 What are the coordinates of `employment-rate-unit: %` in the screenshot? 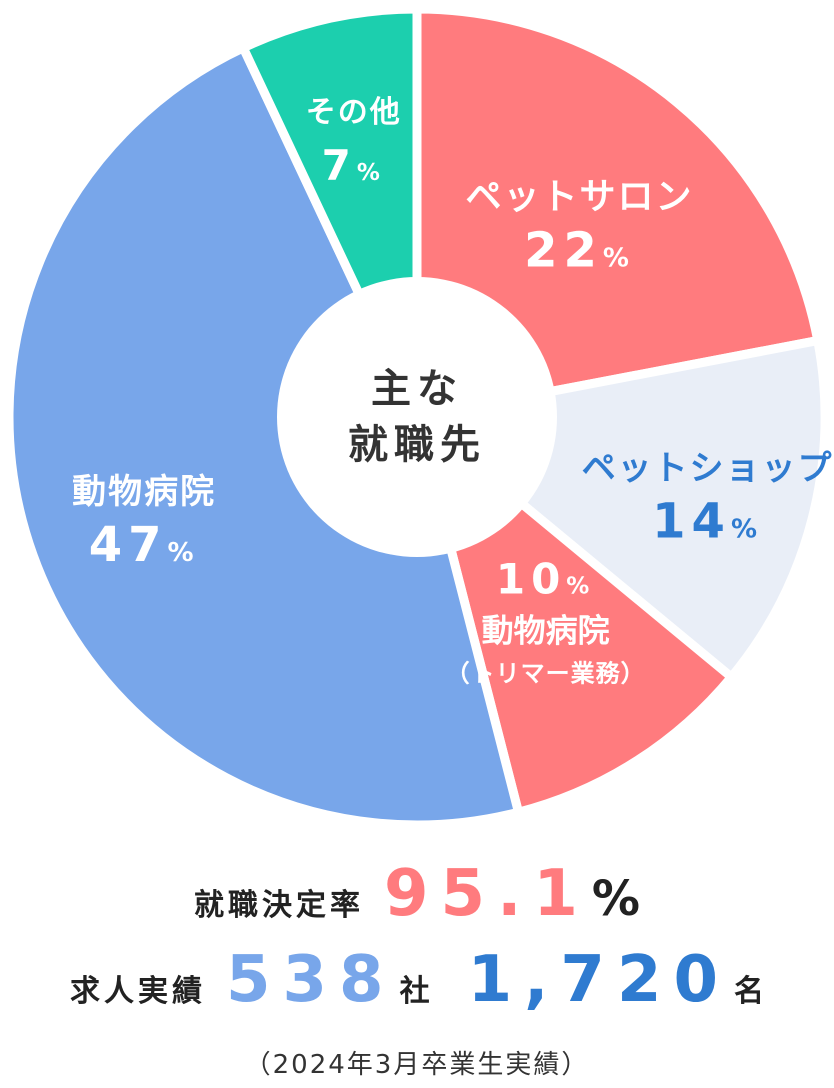 It's located at (615, 899).